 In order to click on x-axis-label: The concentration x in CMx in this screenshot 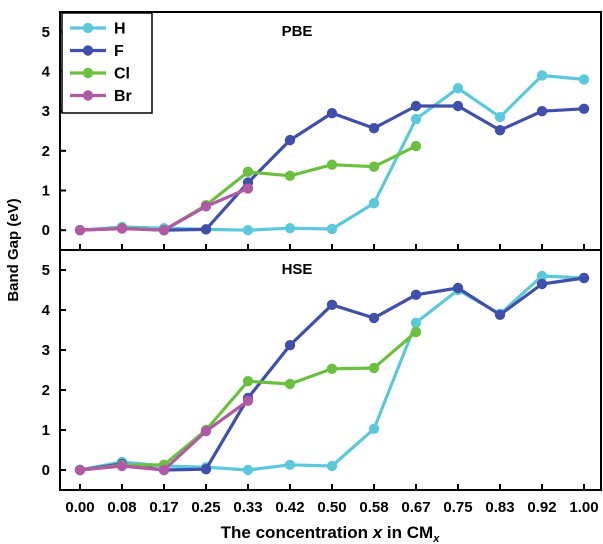, I will do `click(331, 533)`.